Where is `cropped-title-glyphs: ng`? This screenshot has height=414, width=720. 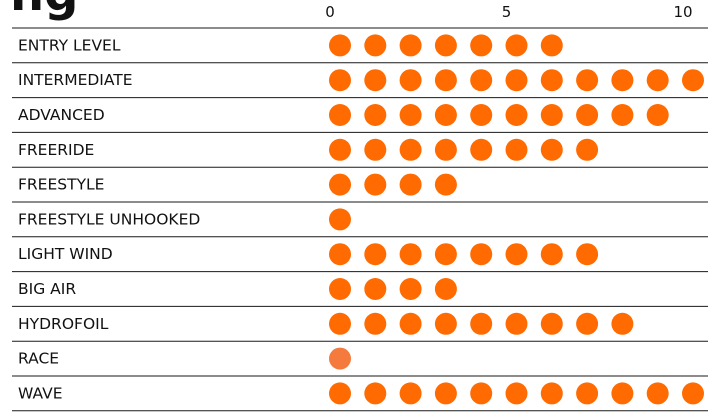
cropped-title-glyphs: ng is located at coordinates (44, 9).